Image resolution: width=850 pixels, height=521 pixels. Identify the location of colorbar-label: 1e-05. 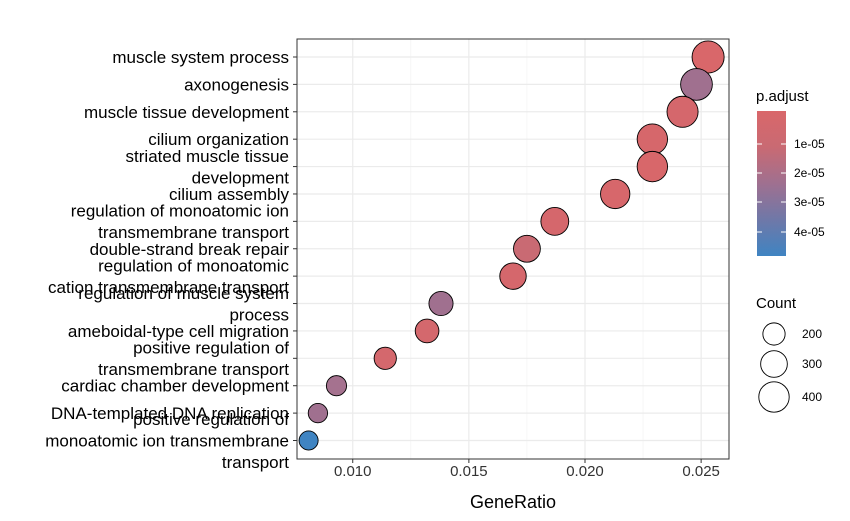
(809, 144).